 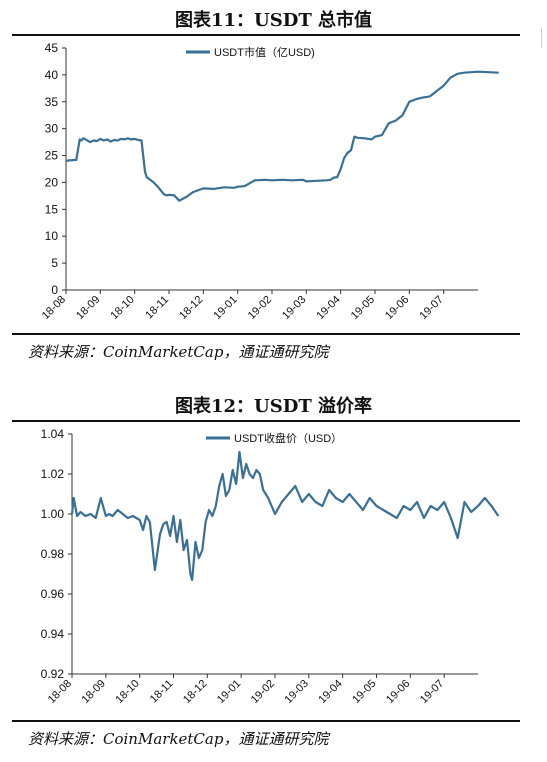 What do you see at coordinates (288, 438) in the screenshot?
I see `legend-label: USDT收盘价（USD）` at bounding box center [288, 438].